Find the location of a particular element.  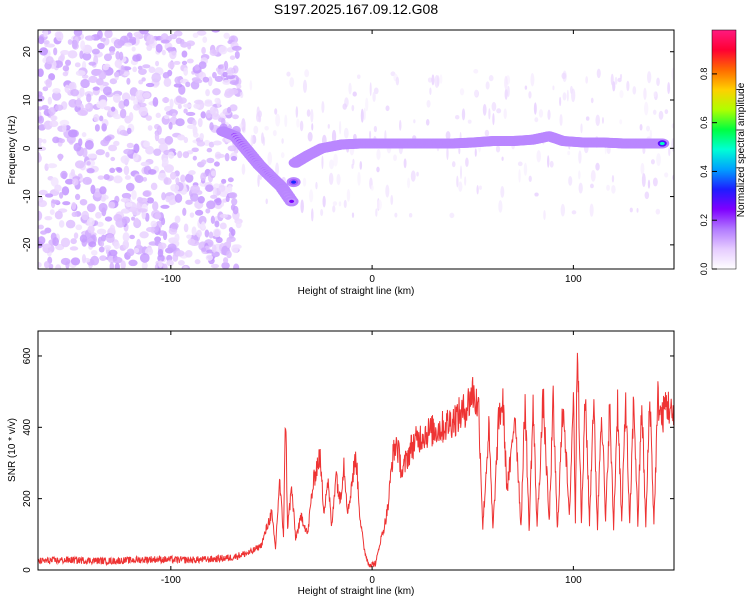

colorbar-tick-label: 0.4 is located at coordinates (704, 171).